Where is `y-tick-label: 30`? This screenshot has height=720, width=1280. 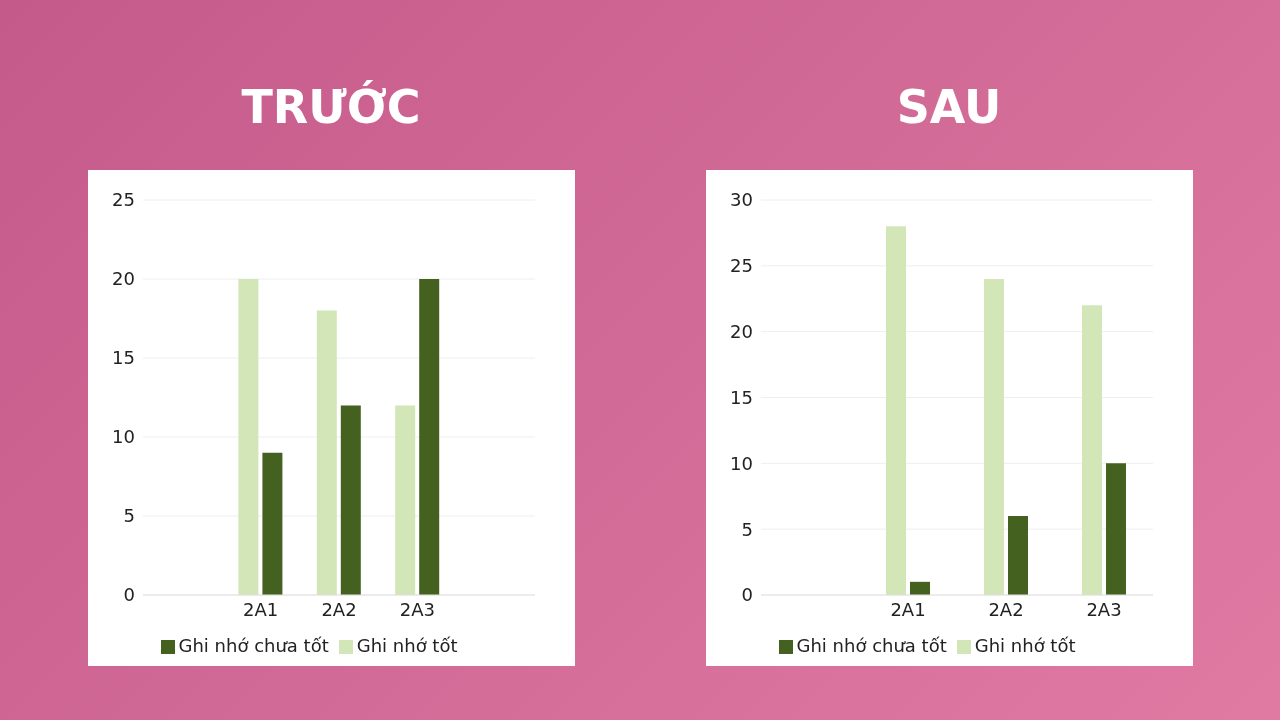 y-tick-label: 30 is located at coordinates (741, 200).